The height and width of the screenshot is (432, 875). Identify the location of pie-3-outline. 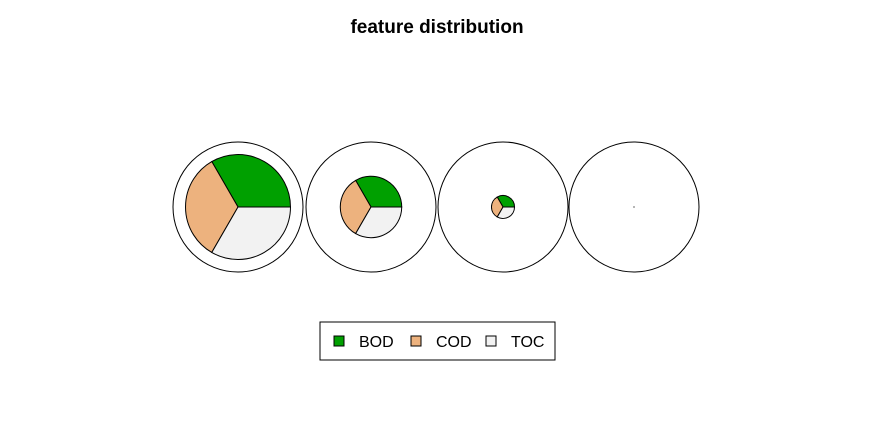
(503, 207).